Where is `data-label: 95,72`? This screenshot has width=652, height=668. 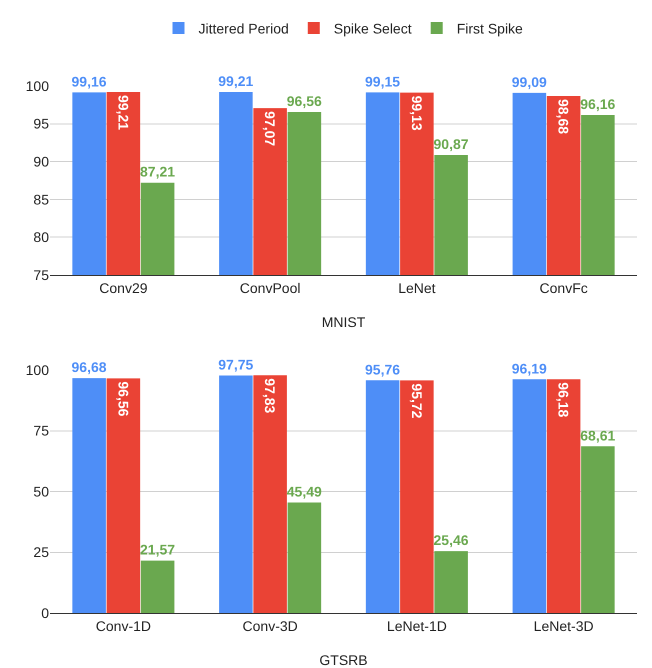
data-label: 95,72 is located at coordinates (416, 401).